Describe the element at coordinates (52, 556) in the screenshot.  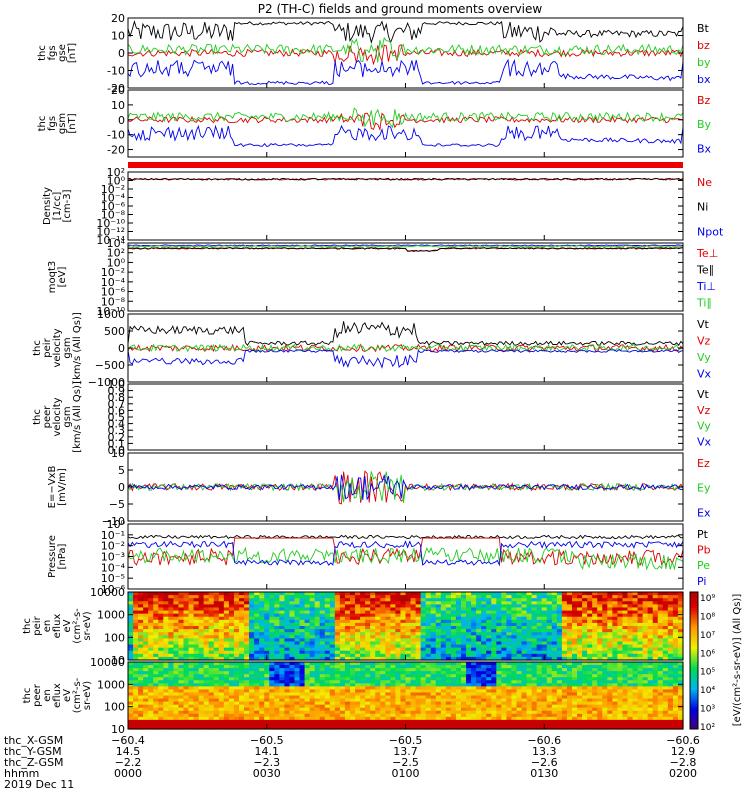
I see `ylabel-line: Pressure` at that location.